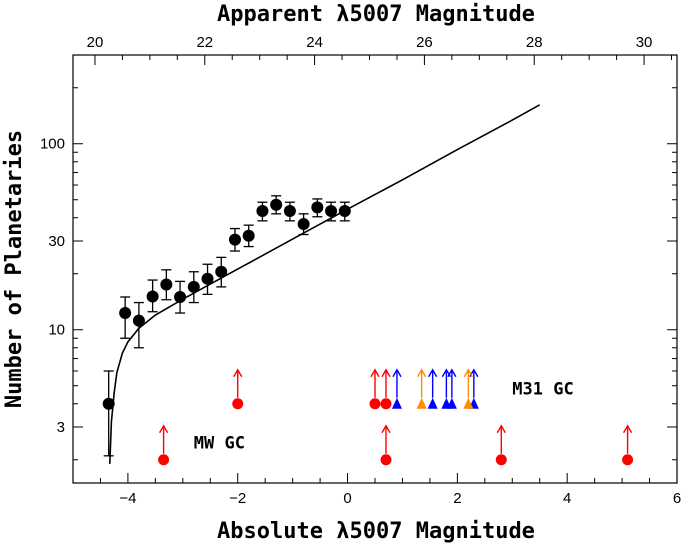 This screenshot has width=683, height=547. Describe the element at coordinates (237, 498) in the screenshot. I see `x-tick-label: −2` at that location.